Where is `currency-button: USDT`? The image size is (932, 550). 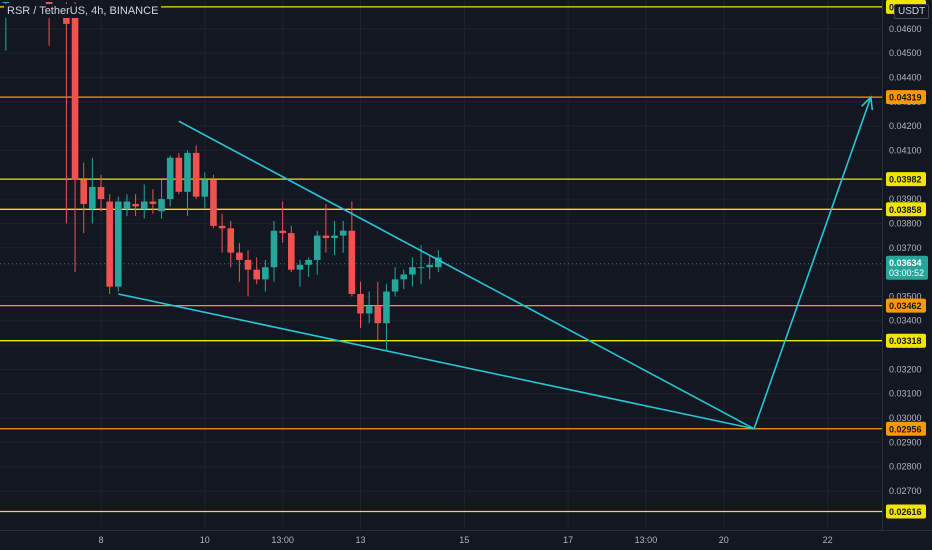 currency-button: USDT is located at coordinates (912, 11).